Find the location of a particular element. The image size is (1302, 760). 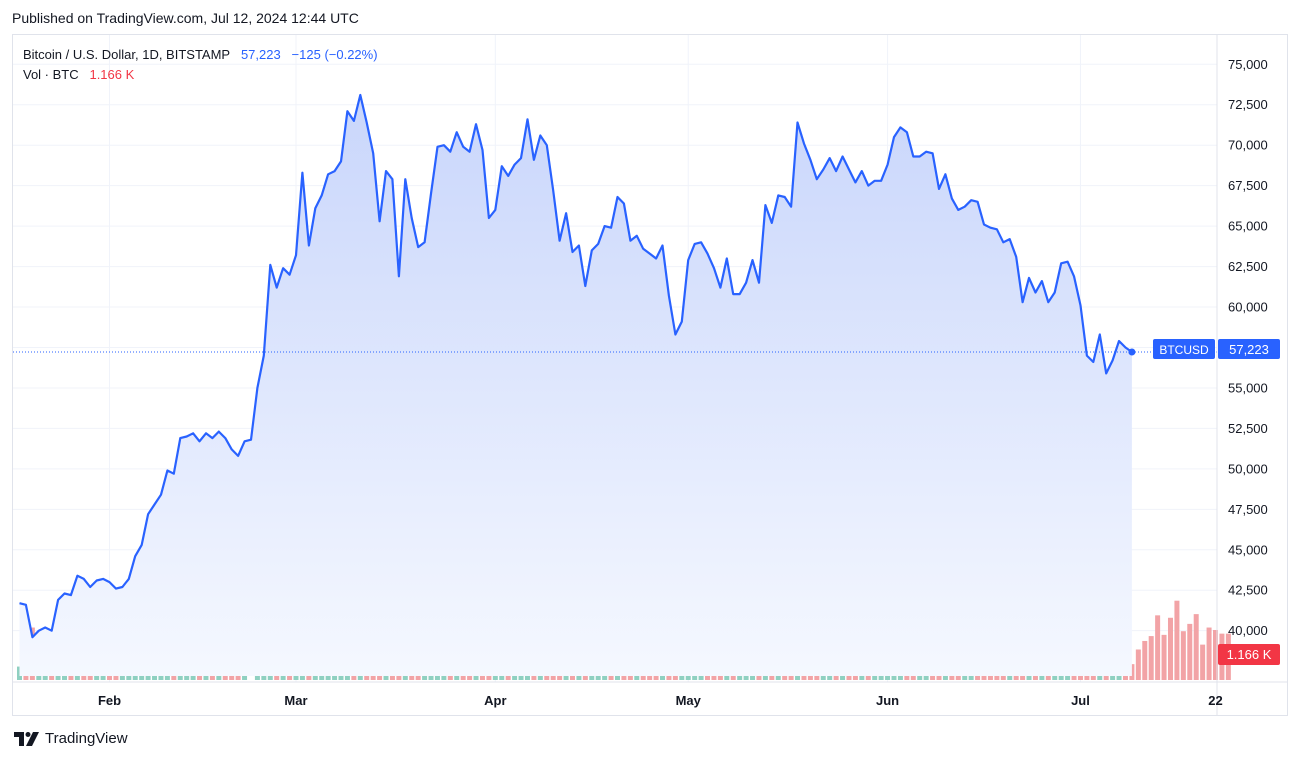

symbol-tag is located at coordinates (1184, 349).